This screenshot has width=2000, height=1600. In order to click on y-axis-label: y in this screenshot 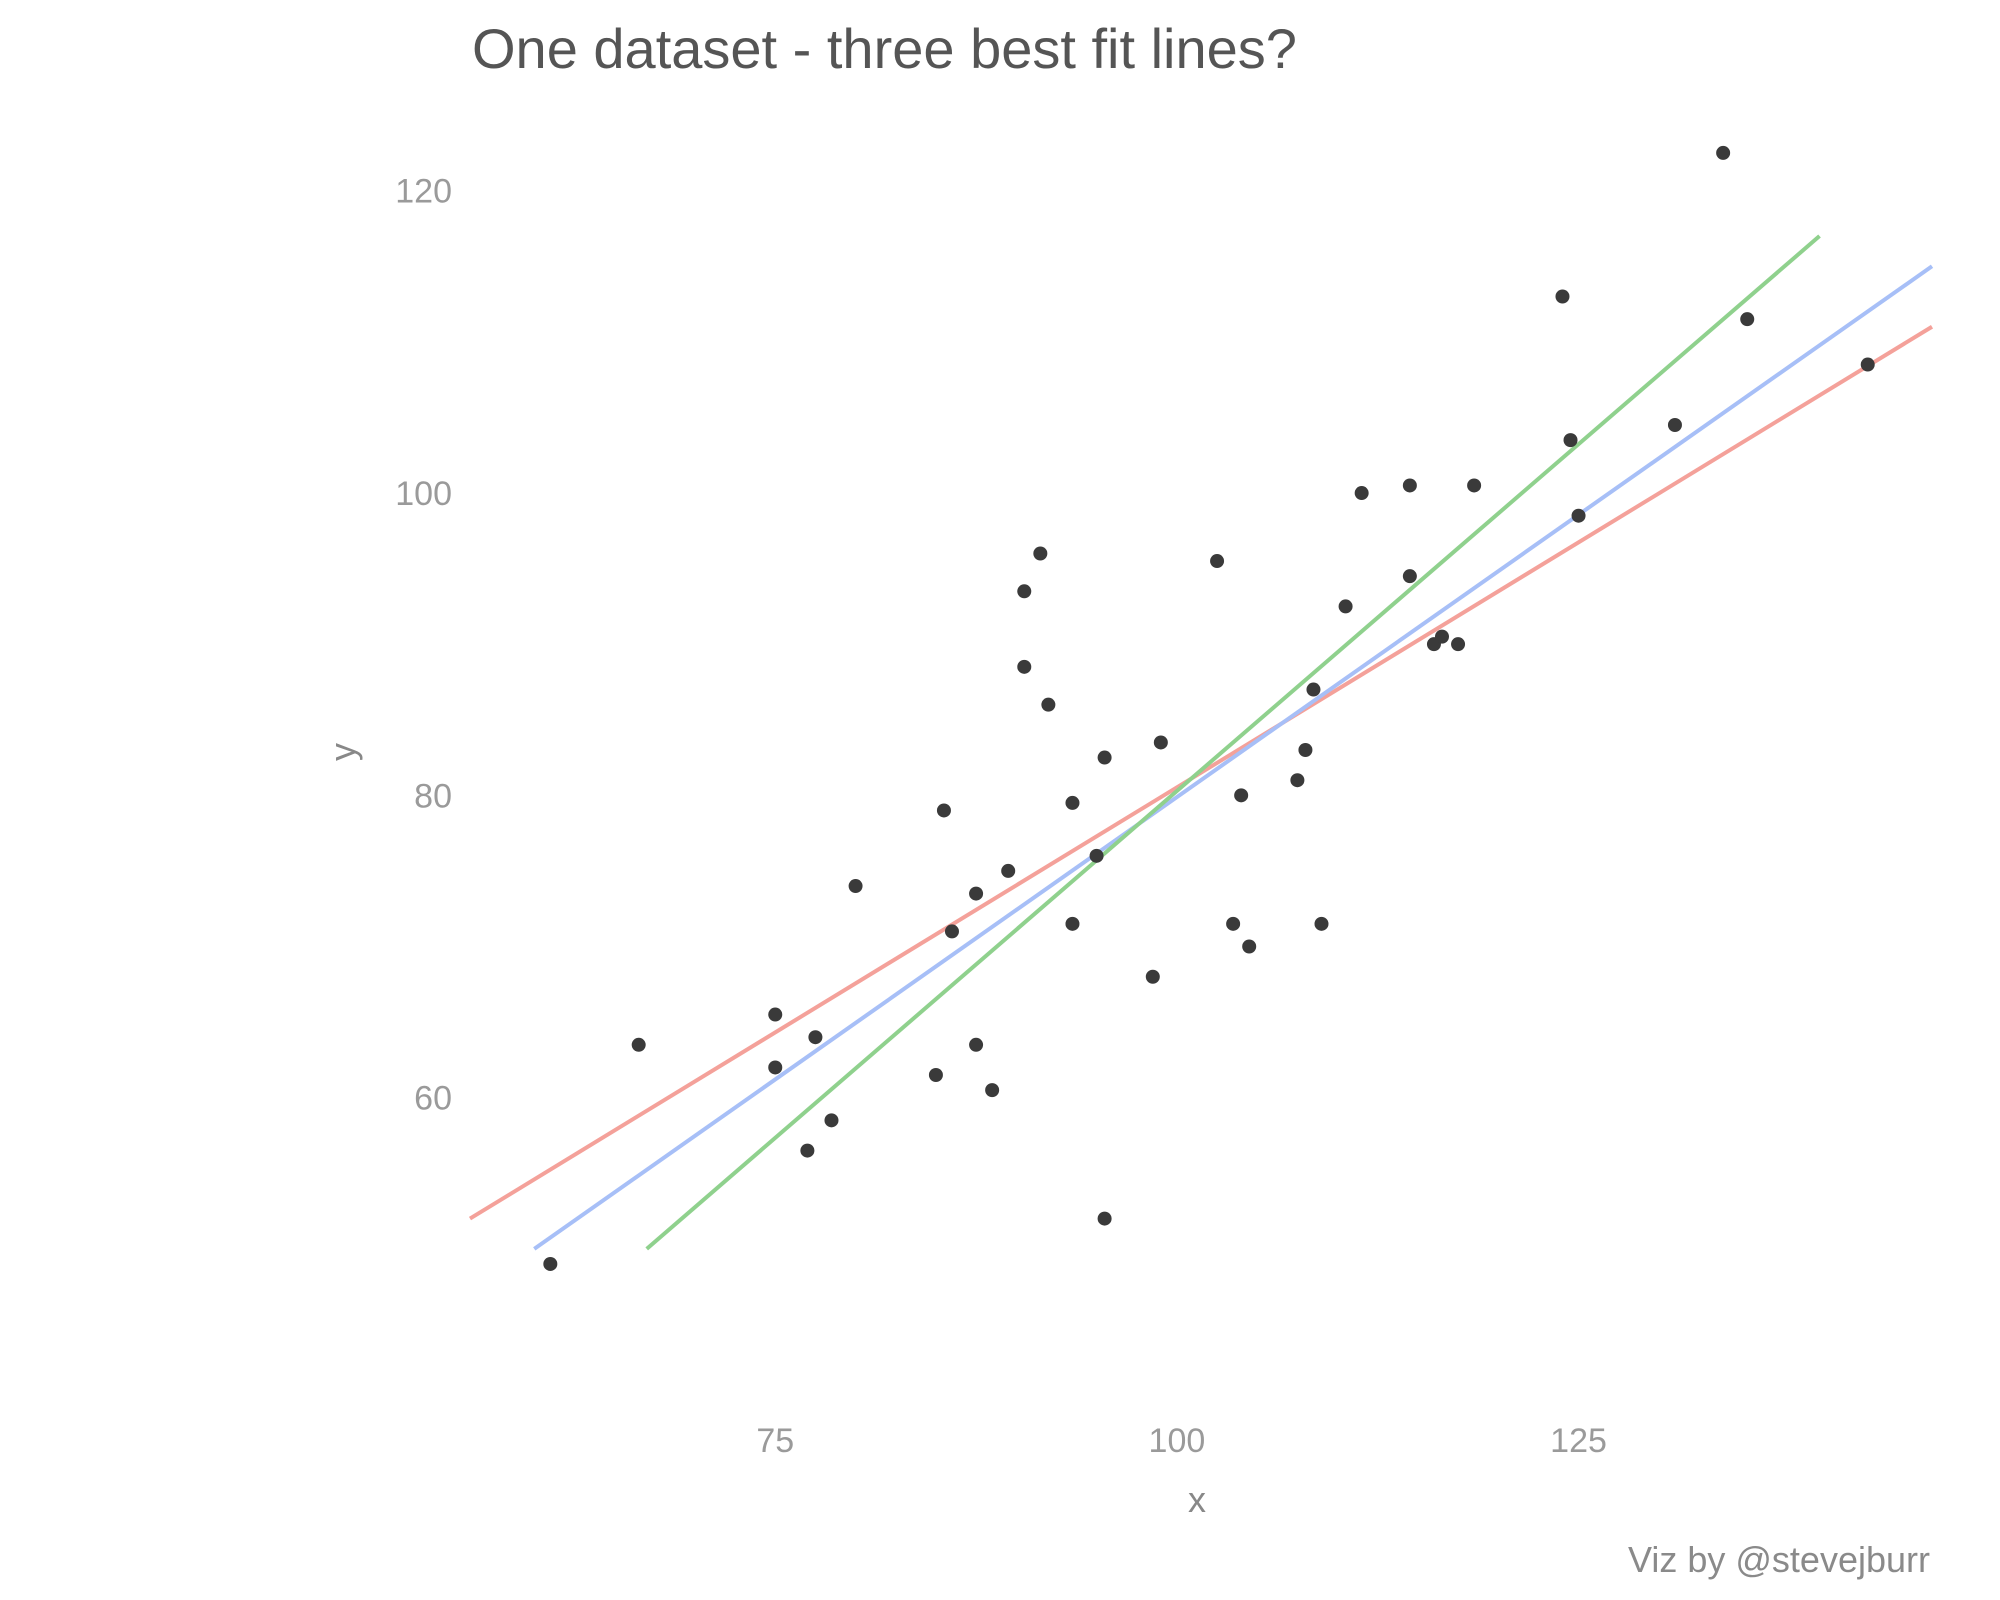, I will do `click(342, 752)`.